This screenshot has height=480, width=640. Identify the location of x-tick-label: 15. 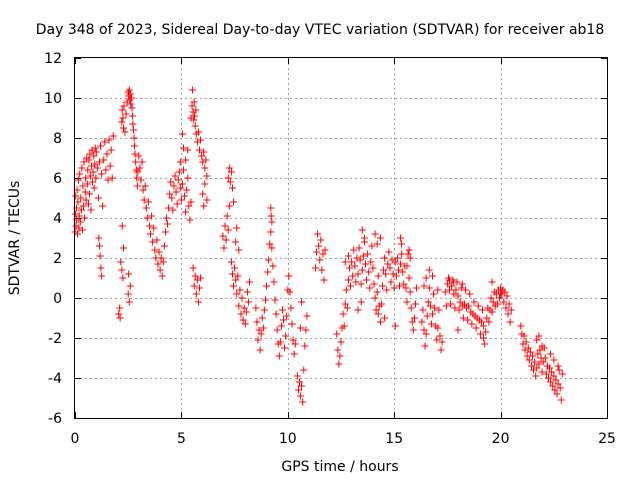
(394, 439).